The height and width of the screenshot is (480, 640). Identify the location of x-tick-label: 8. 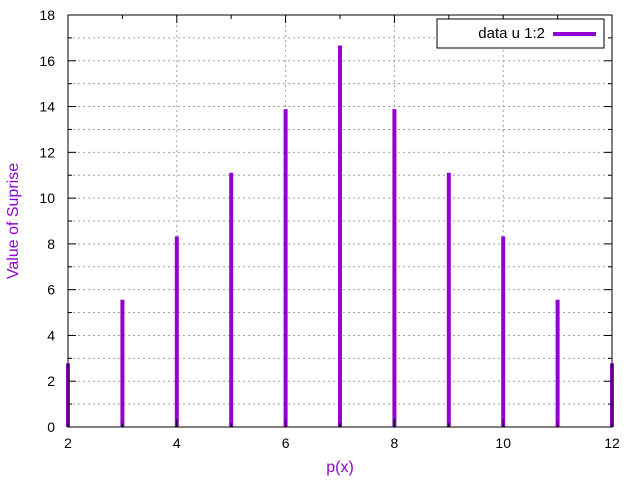
(395, 443).